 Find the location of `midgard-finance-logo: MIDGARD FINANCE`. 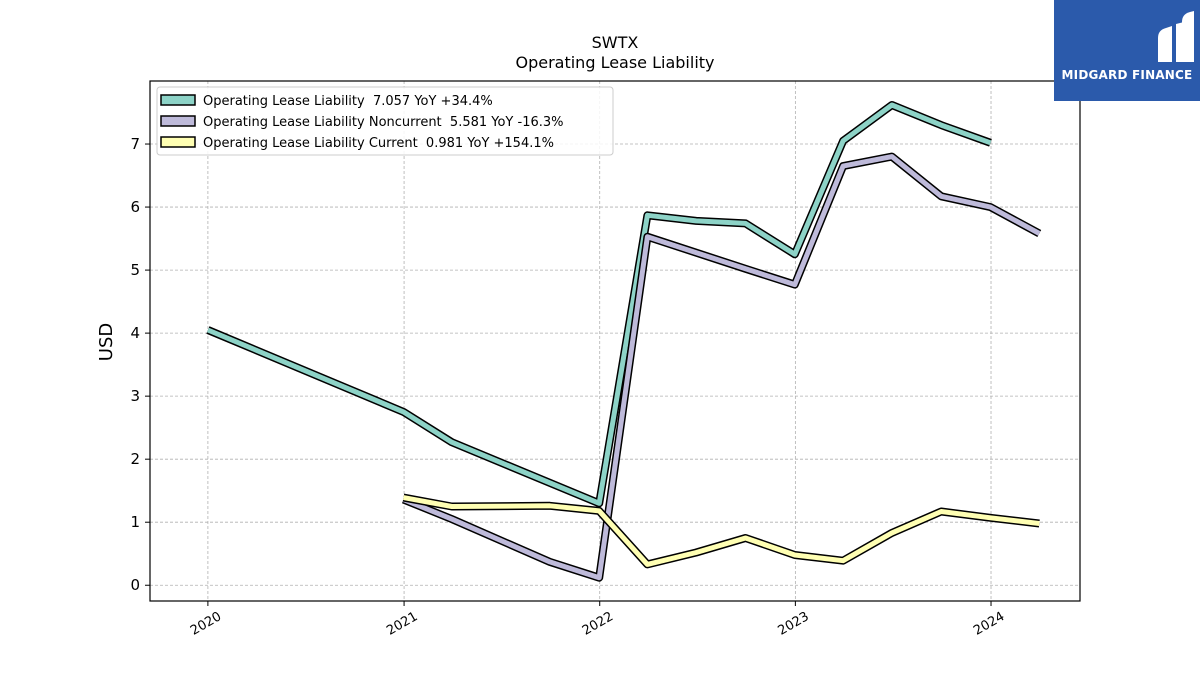

midgard-finance-logo: MIDGARD FINANCE is located at coordinates (1127, 50).